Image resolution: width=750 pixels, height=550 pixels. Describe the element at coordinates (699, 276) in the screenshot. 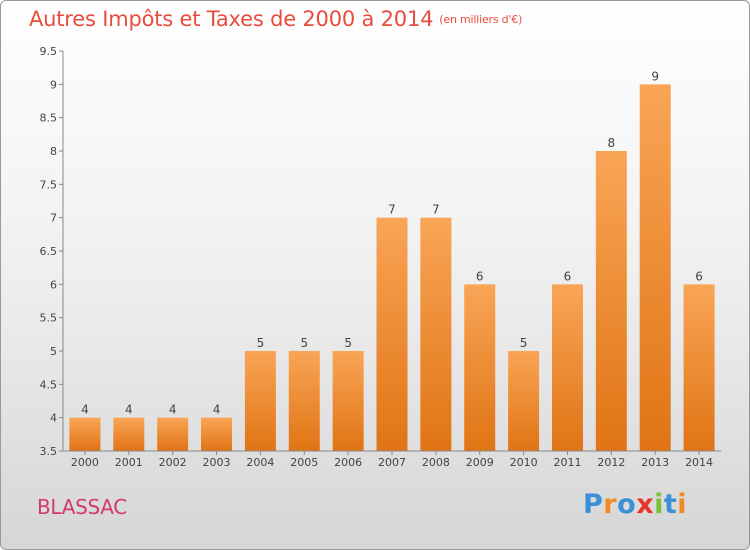

I see `data-label-2014: 6` at that location.